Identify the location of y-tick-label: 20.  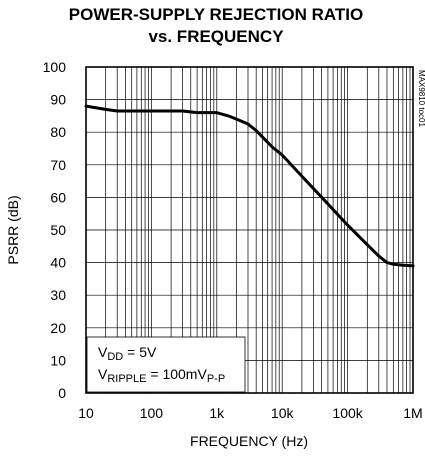
(58, 328).